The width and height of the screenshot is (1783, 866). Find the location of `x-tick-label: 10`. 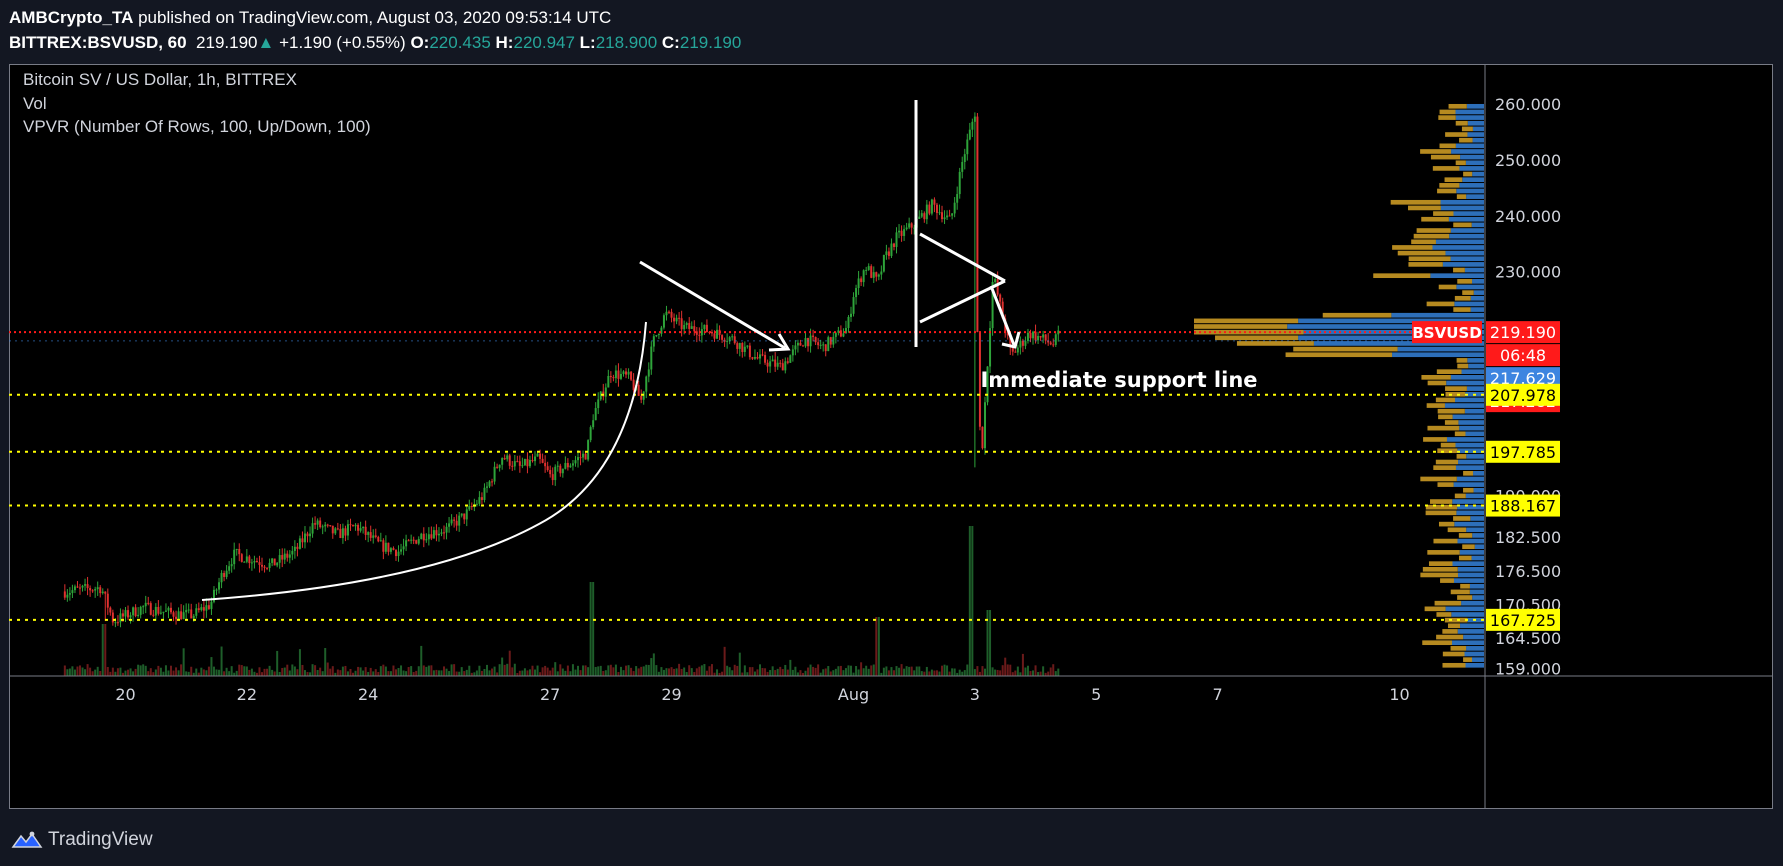

x-tick-label: 10 is located at coordinates (1399, 694).